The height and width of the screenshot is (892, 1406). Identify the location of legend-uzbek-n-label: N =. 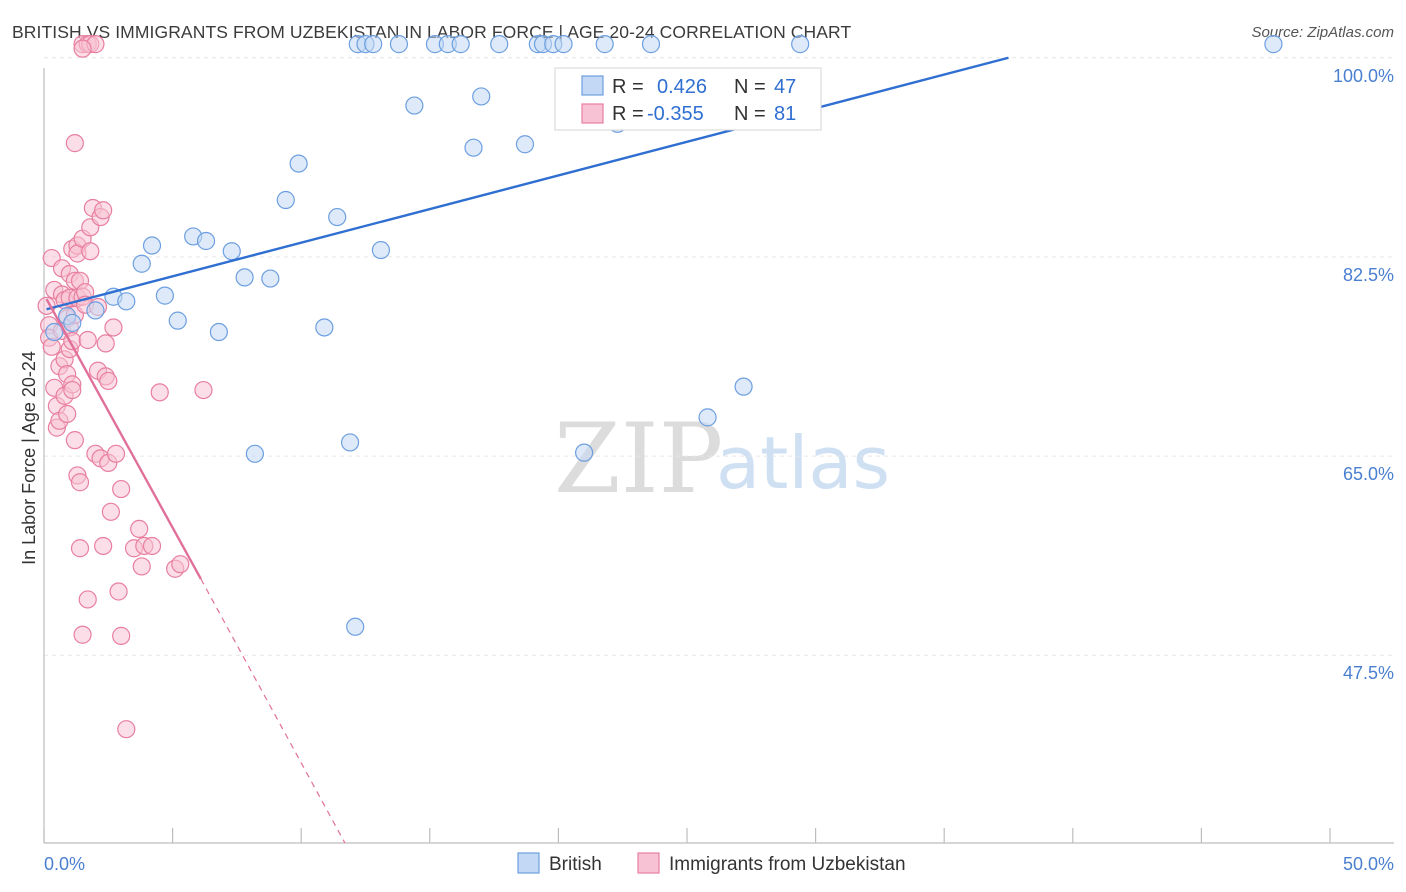
(750, 114).